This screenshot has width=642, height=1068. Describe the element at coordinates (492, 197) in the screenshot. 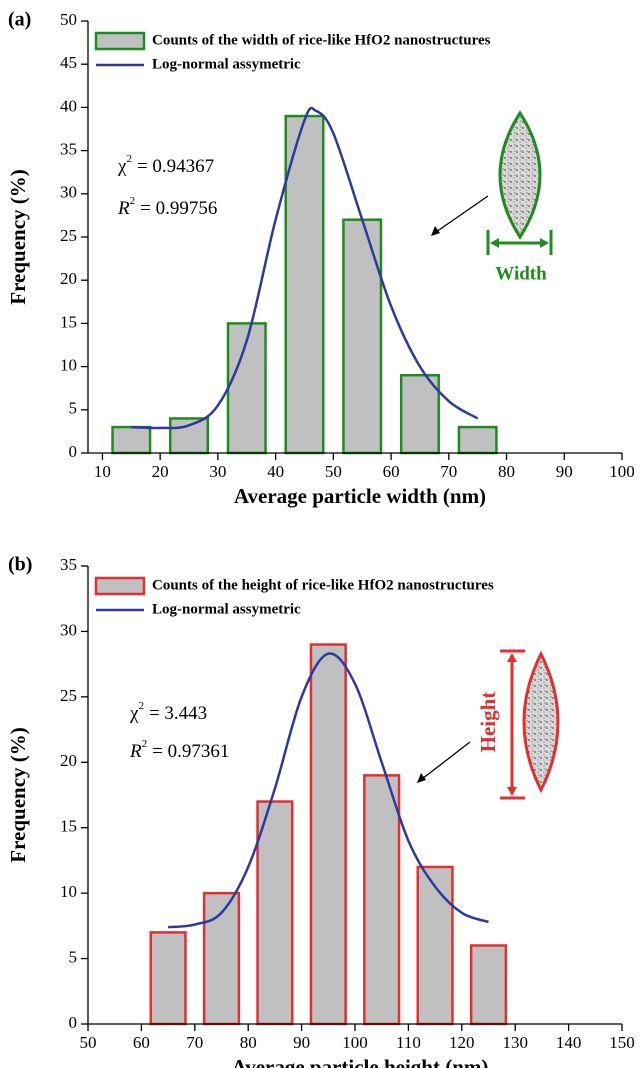

I see `width-illustration: Width` at that location.